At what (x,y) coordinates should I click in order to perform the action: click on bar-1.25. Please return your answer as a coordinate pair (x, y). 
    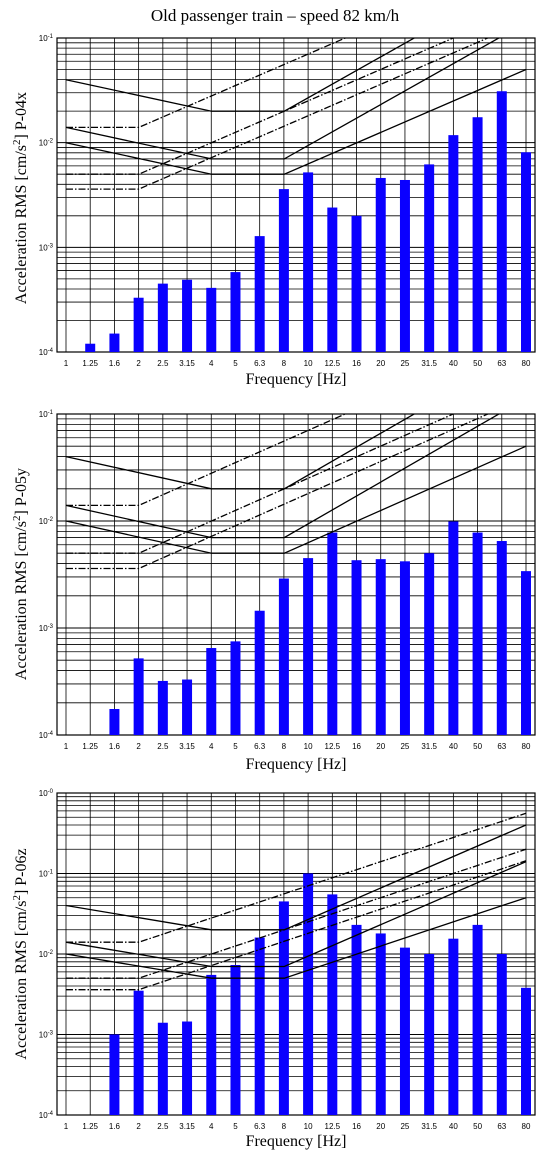
    Looking at the image, I should click on (90, 347).